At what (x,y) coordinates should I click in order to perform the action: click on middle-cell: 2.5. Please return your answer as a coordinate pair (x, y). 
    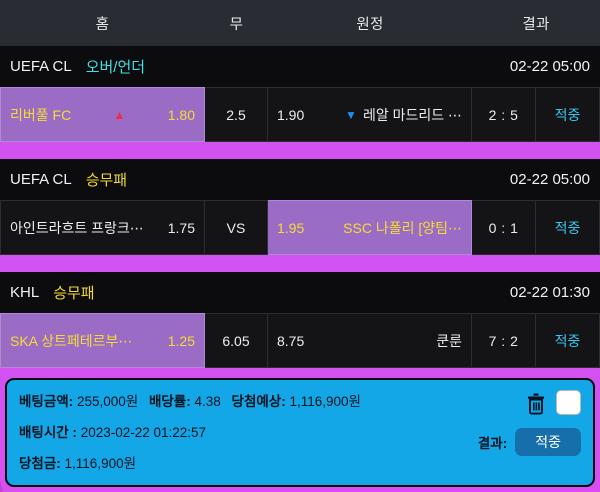
    Looking at the image, I should click on (236, 114).